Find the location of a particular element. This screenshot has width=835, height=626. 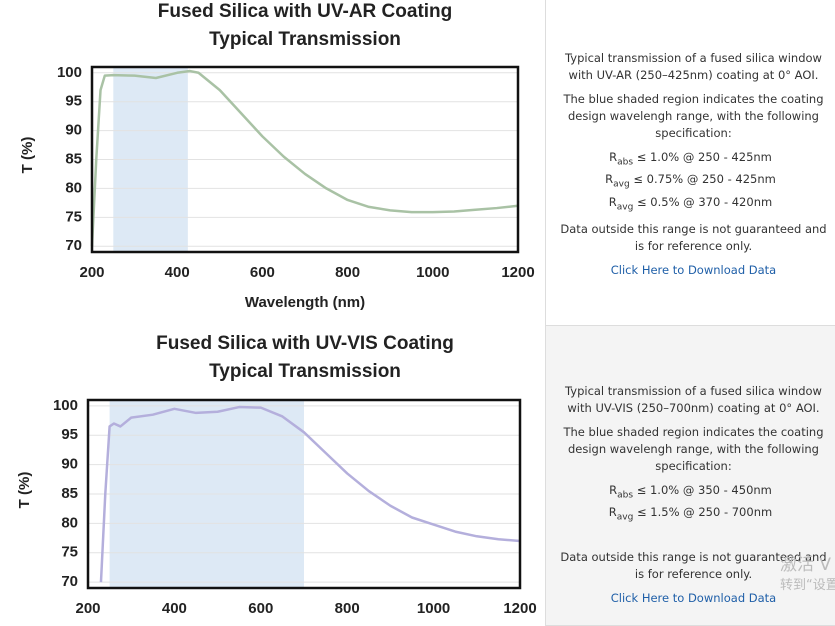

spec: Ravg ≤ 1.5% @ 250 - 700nm is located at coordinates (690, 515).